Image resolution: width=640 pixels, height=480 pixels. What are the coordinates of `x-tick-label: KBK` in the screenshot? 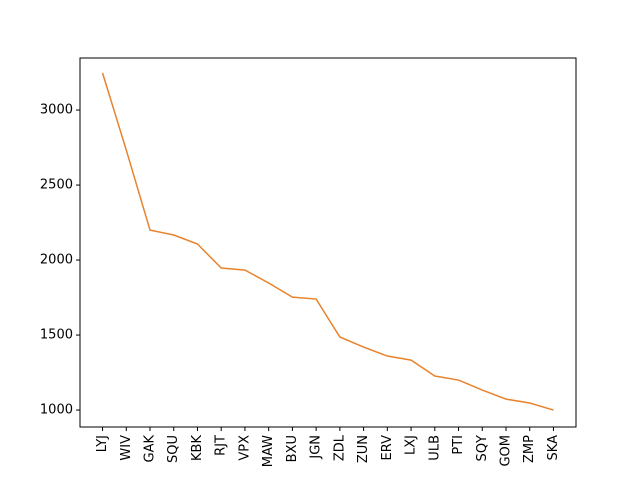 It's located at (197, 448).